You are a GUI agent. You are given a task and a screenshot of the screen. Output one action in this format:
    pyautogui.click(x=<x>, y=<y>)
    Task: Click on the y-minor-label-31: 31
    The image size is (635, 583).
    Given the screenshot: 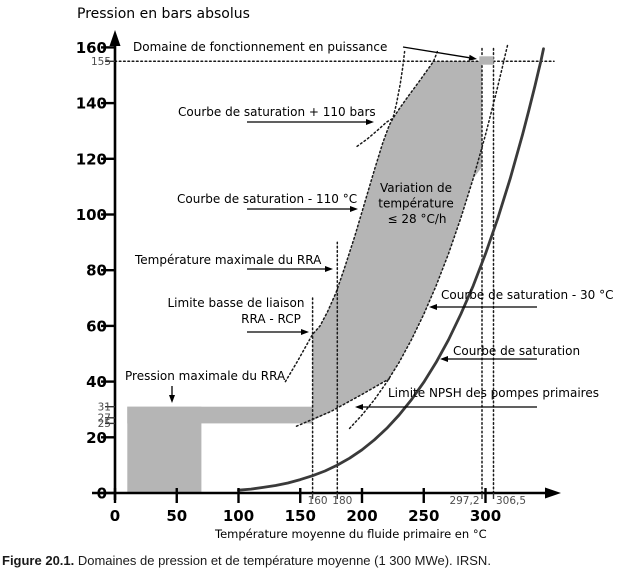 What is the action you would take?
    pyautogui.click(x=104, y=408)
    